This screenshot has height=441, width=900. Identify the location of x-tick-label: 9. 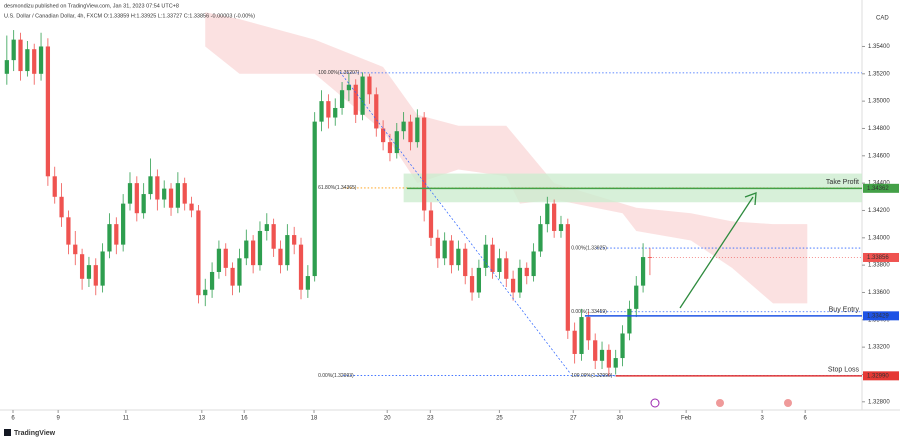
(58, 419).